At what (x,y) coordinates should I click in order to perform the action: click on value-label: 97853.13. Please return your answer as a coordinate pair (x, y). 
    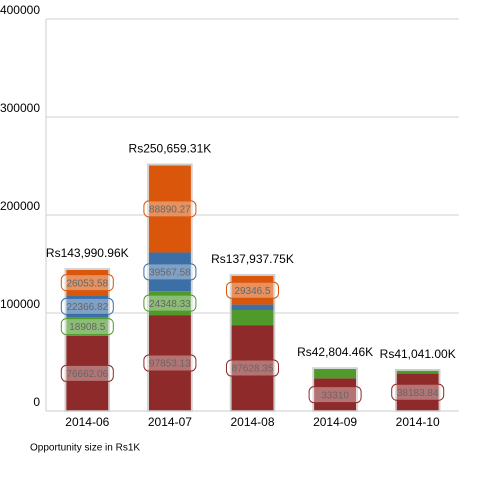
    Looking at the image, I should click on (170, 364).